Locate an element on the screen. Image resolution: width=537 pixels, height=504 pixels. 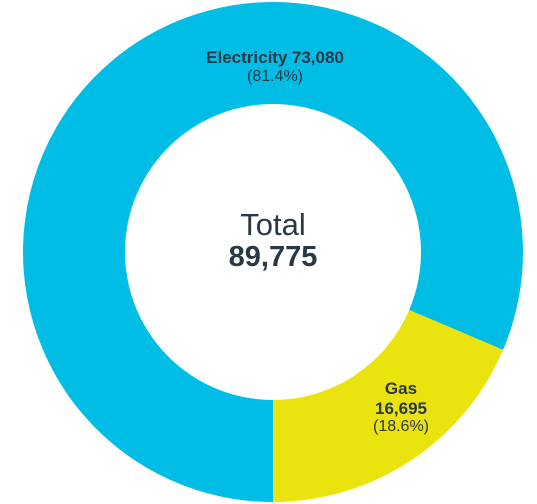
label-electricity-value: 73,080 is located at coordinates (317, 57).